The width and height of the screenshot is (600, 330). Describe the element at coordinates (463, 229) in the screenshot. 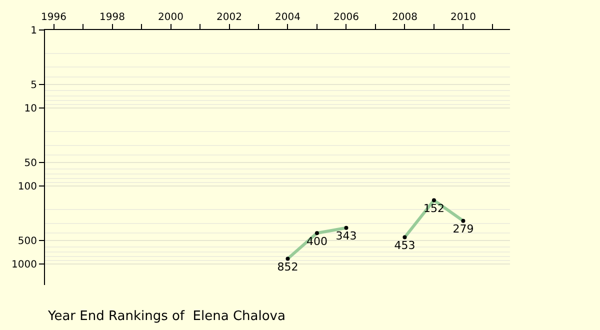

I see `data-label: 279` at that location.